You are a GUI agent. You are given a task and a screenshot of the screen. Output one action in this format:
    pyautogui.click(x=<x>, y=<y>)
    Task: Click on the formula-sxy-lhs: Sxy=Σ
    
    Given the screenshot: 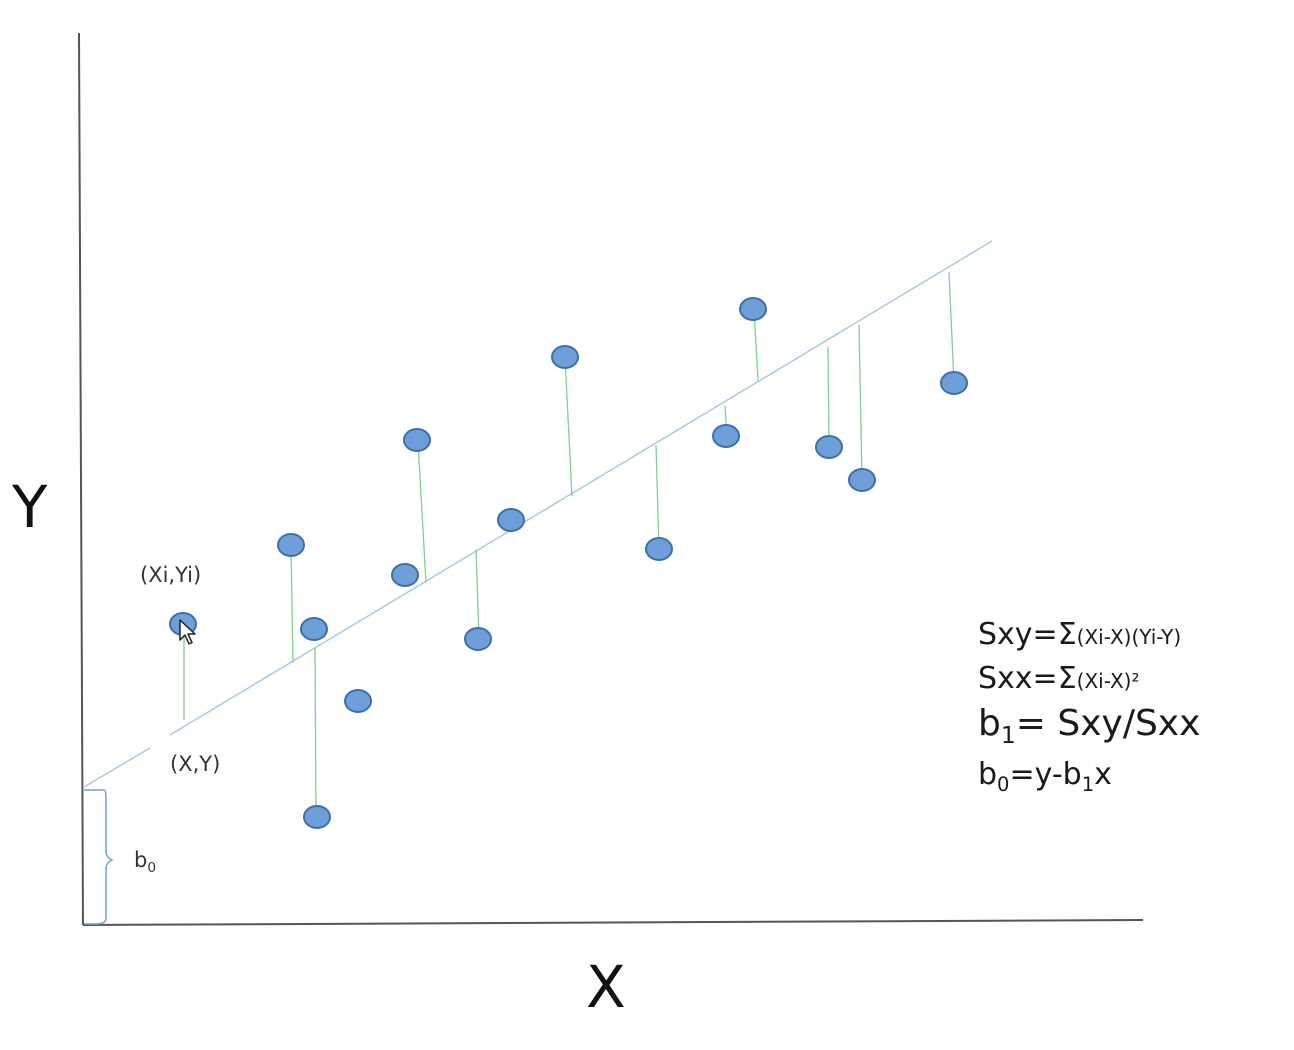 What is the action you would take?
    pyautogui.click(x=1027, y=634)
    